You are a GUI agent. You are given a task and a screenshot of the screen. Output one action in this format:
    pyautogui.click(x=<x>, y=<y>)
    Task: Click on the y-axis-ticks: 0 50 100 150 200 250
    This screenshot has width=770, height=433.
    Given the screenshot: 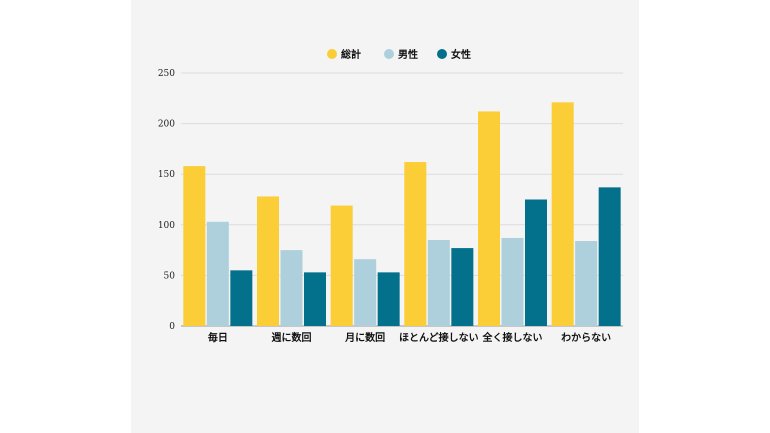 What is the action you would take?
    pyautogui.click(x=166, y=200)
    